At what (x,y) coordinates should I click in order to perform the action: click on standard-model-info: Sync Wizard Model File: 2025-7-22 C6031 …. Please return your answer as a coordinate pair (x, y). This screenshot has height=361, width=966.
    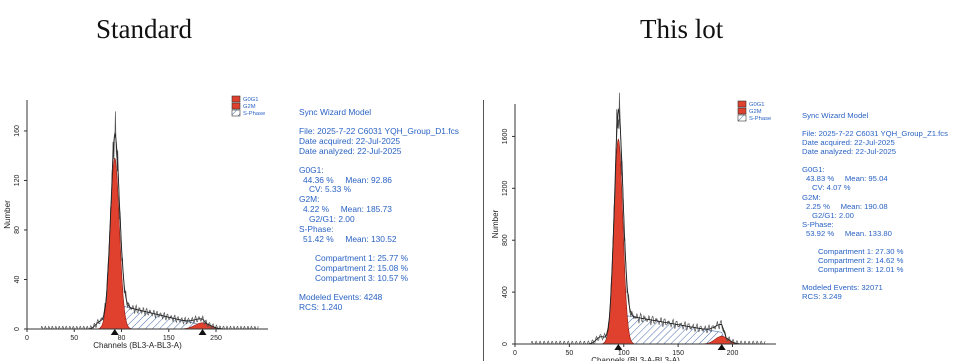
    Looking at the image, I should click on (379, 210).